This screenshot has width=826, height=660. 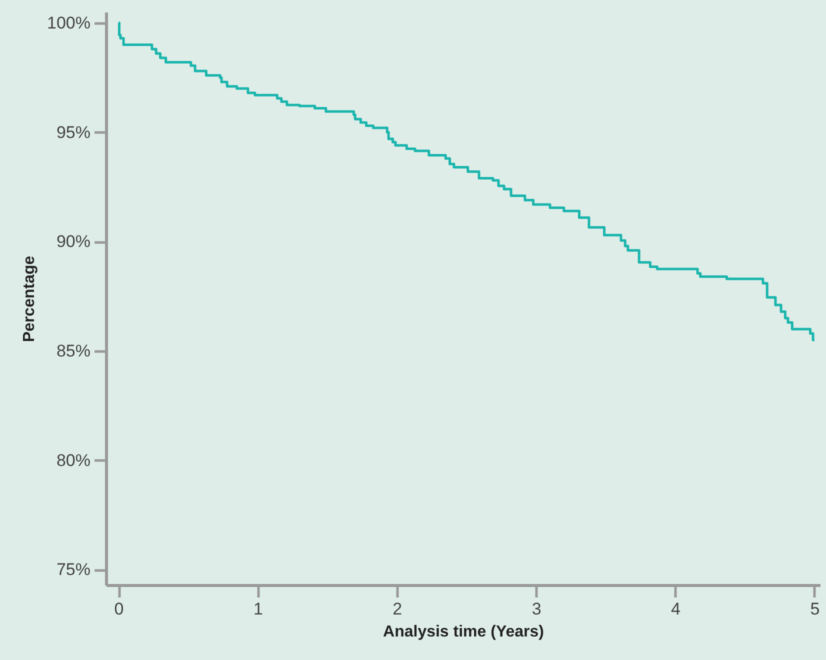 I want to click on y-axis-title: Percentage, so click(x=29, y=299).